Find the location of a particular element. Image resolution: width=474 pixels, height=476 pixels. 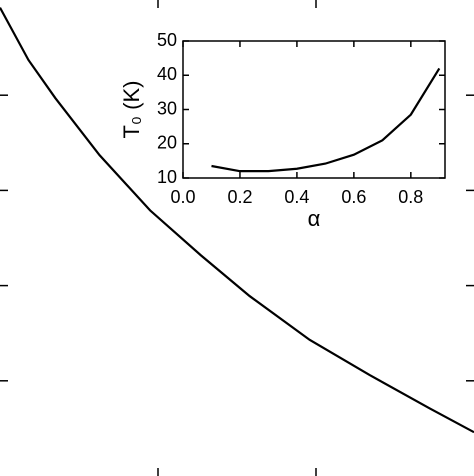

x-tick-label: 0.6 is located at coordinates (353, 197).